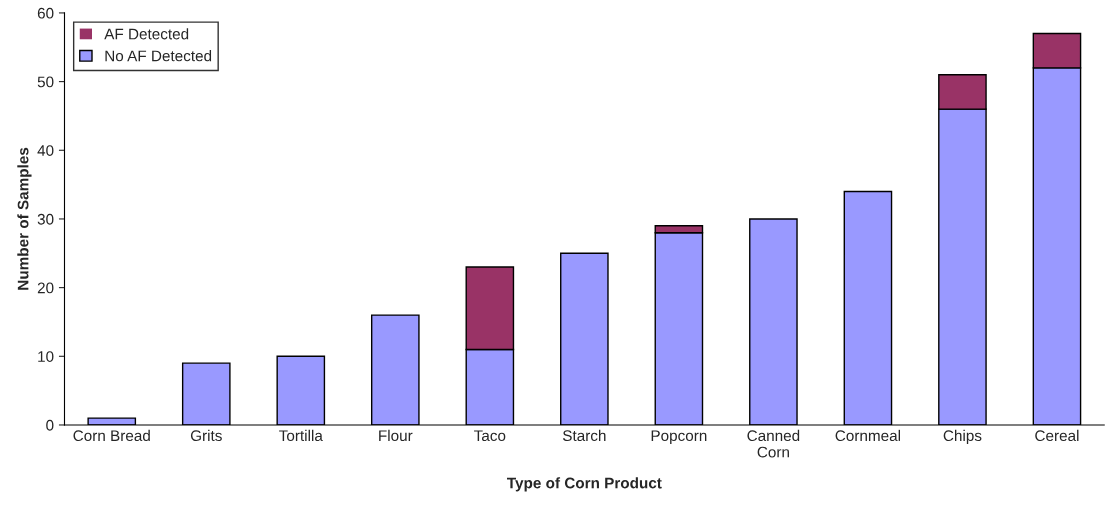 The height and width of the screenshot is (517, 1112). Describe the element at coordinates (45, 13) in the screenshot. I see `y-tick-label: 60` at that location.